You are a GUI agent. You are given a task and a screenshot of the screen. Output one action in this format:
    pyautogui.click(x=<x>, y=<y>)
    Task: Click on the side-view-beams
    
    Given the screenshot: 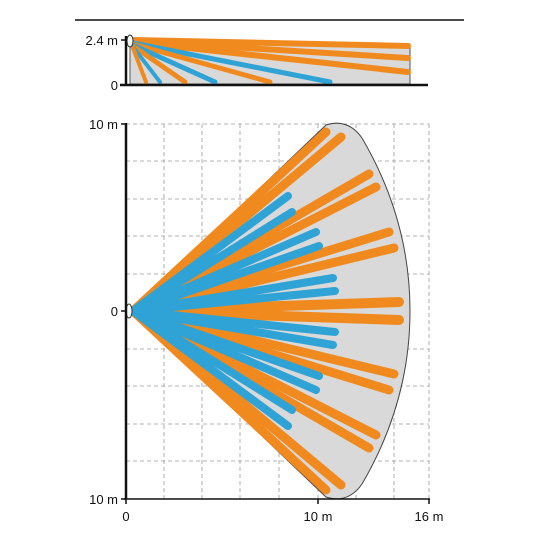 What is the action you would take?
    pyautogui.click(x=270, y=61)
    